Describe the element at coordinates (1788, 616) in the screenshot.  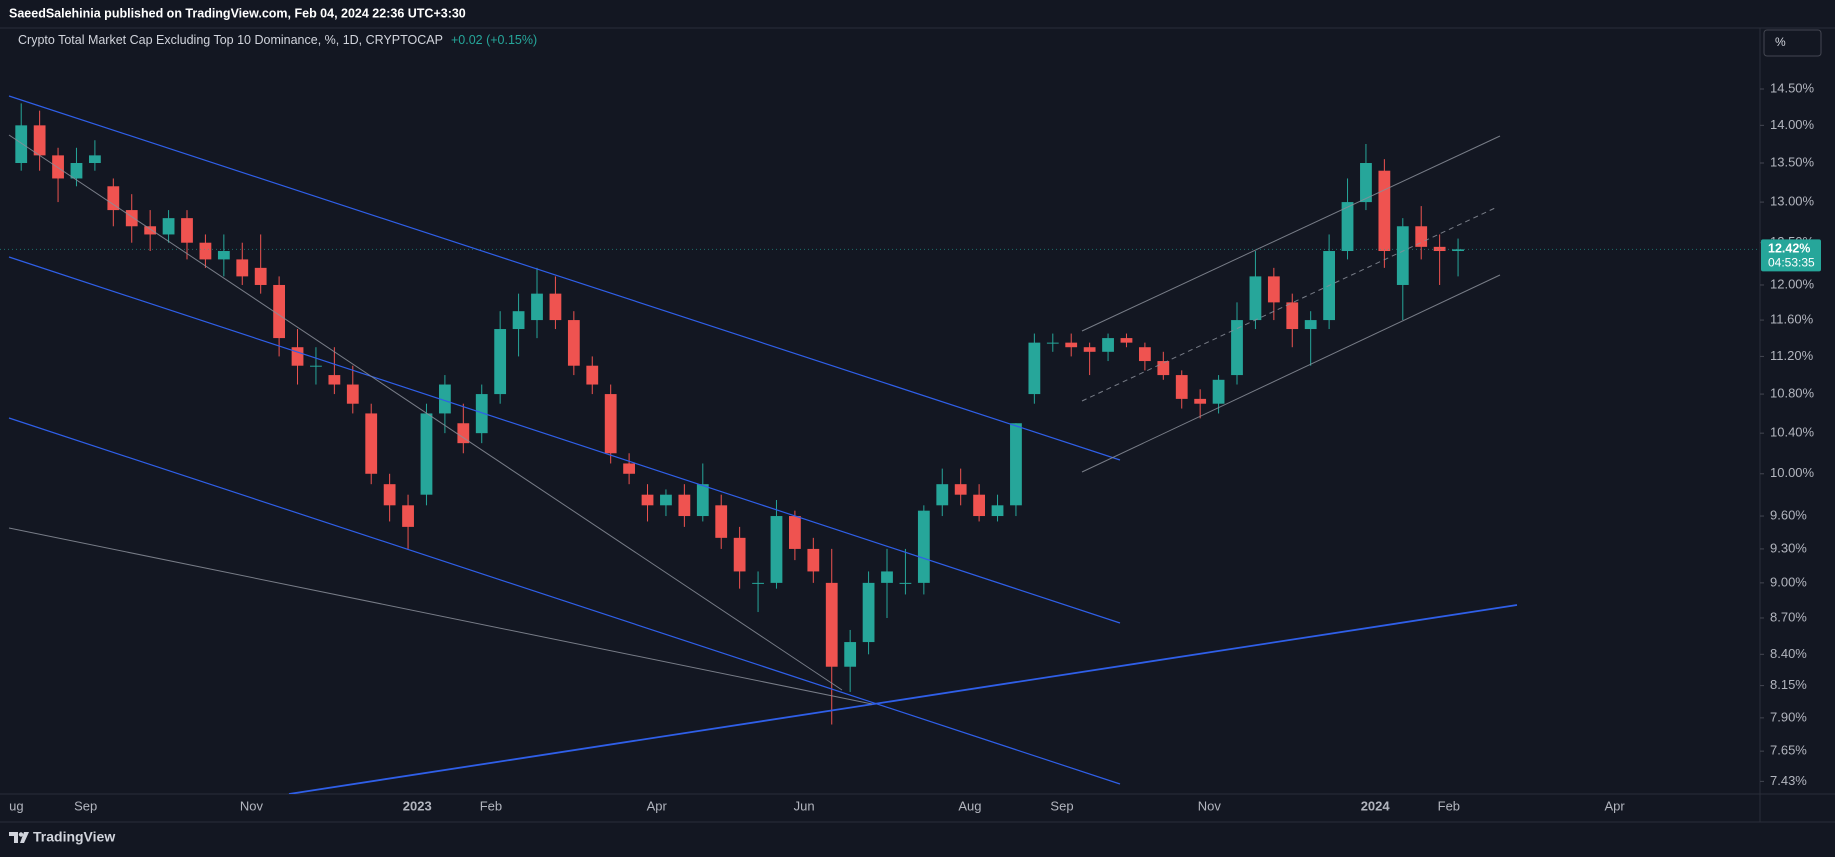
I see `y-tick-label: 8.70%` at that location.